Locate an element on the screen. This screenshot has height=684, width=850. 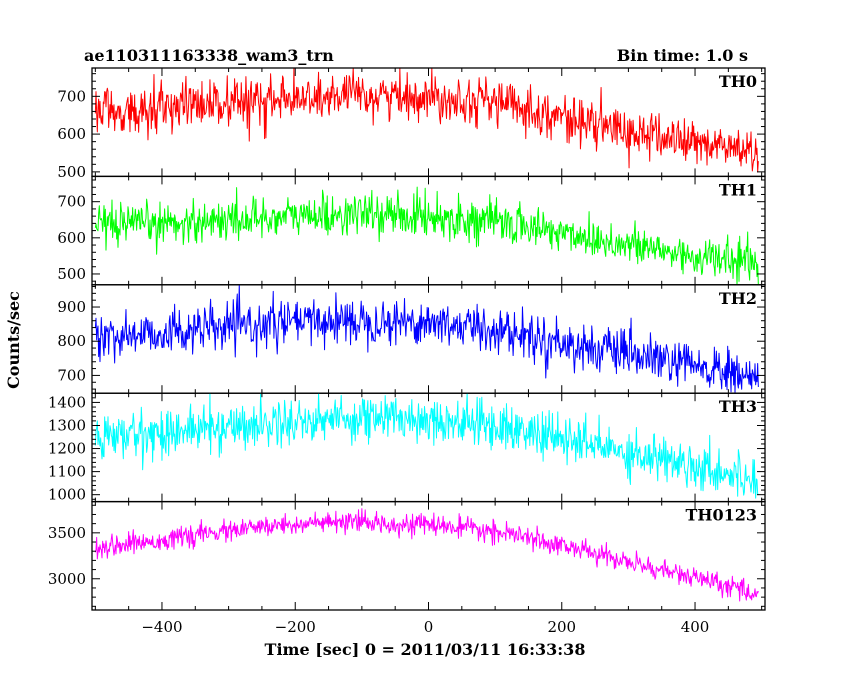
series-line-th0123 is located at coordinates (426, 555).